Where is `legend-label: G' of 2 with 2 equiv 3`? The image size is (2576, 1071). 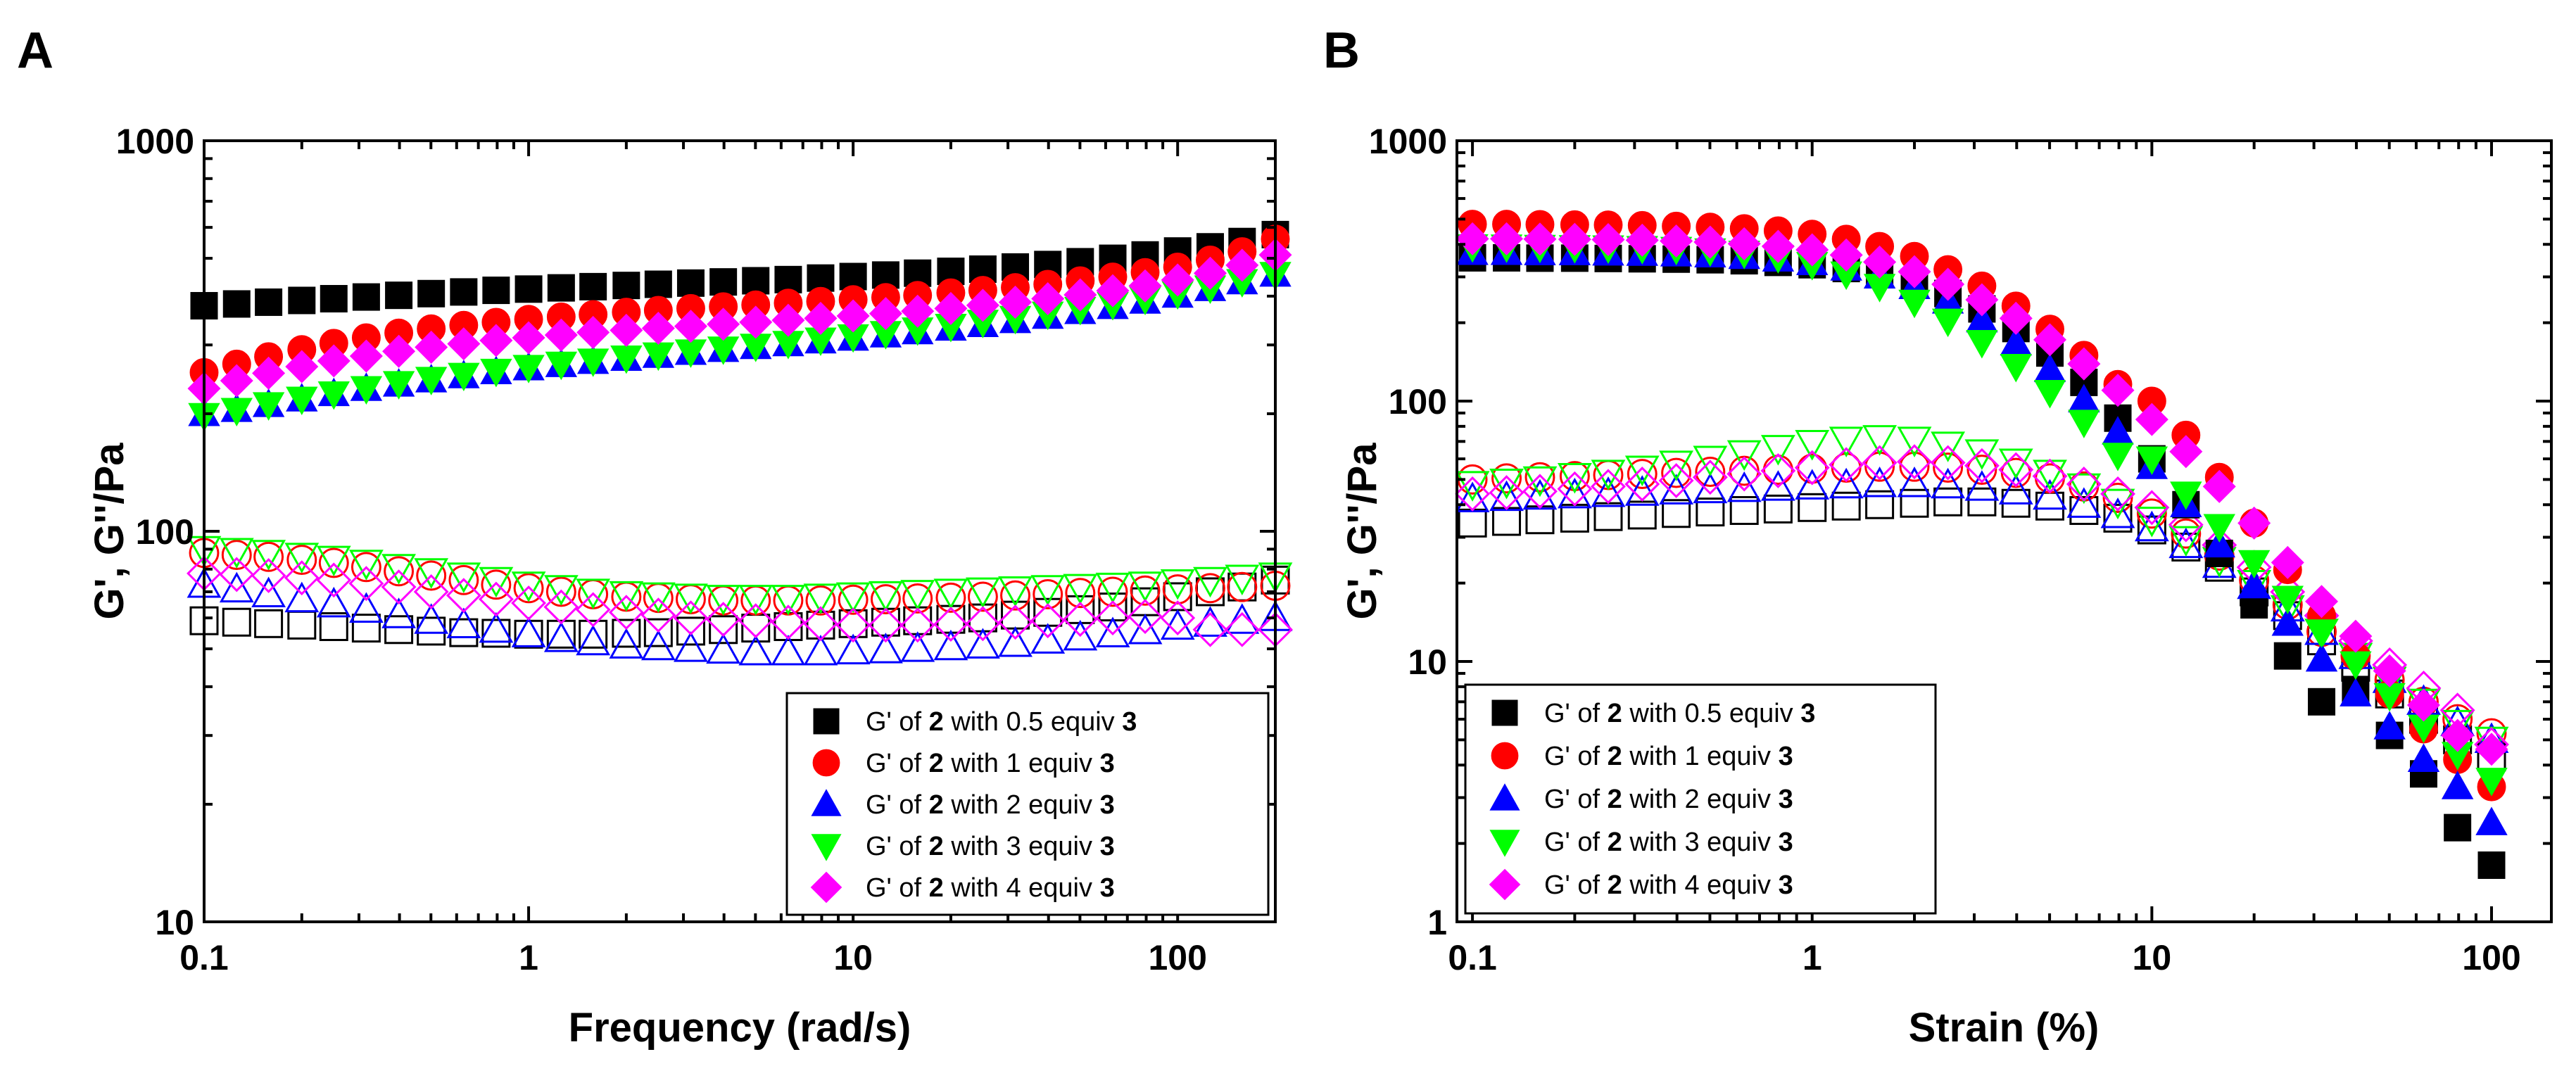 legend-label: G' of 2 with 2 equiv 3 is located at coordinates (990, 805).